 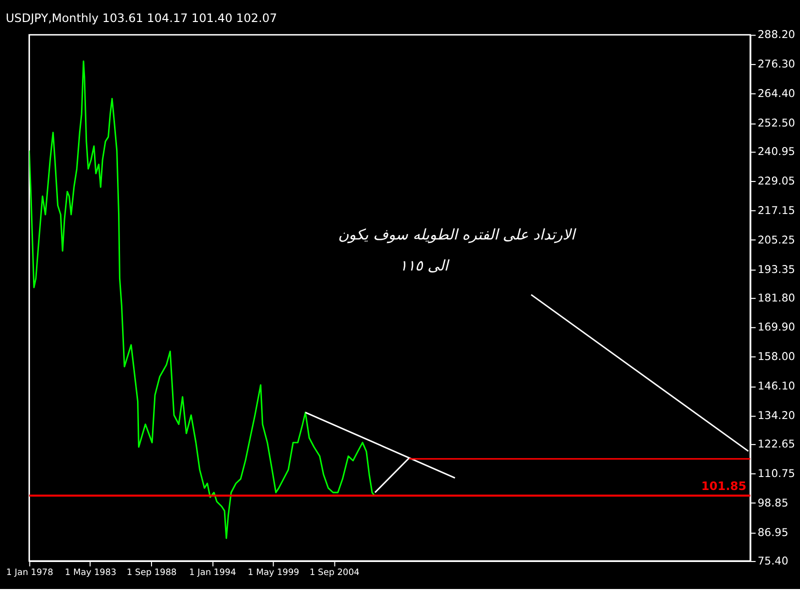 I want to click on y-tick-label: 86.95, so click(x=773, y=532).